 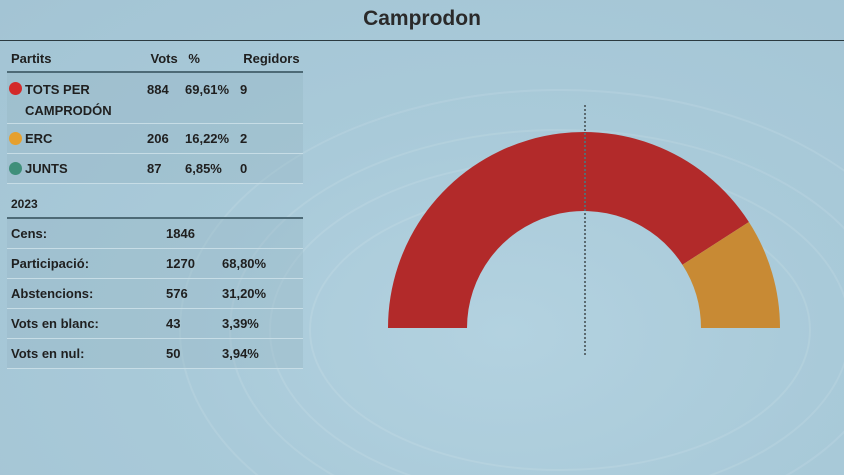 I want to click on hemicycle-segment-erc, so click(x=731, y=275).